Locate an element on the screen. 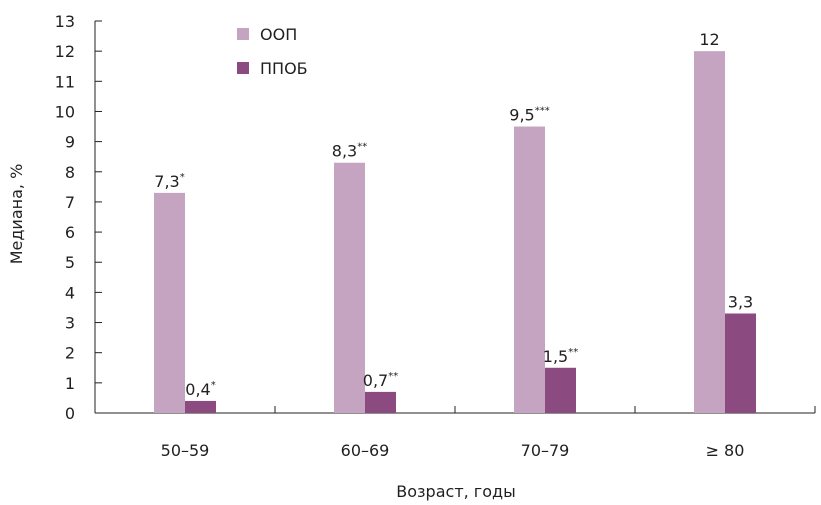  y-tick-label: 13 is located at coordinates (65, 21).